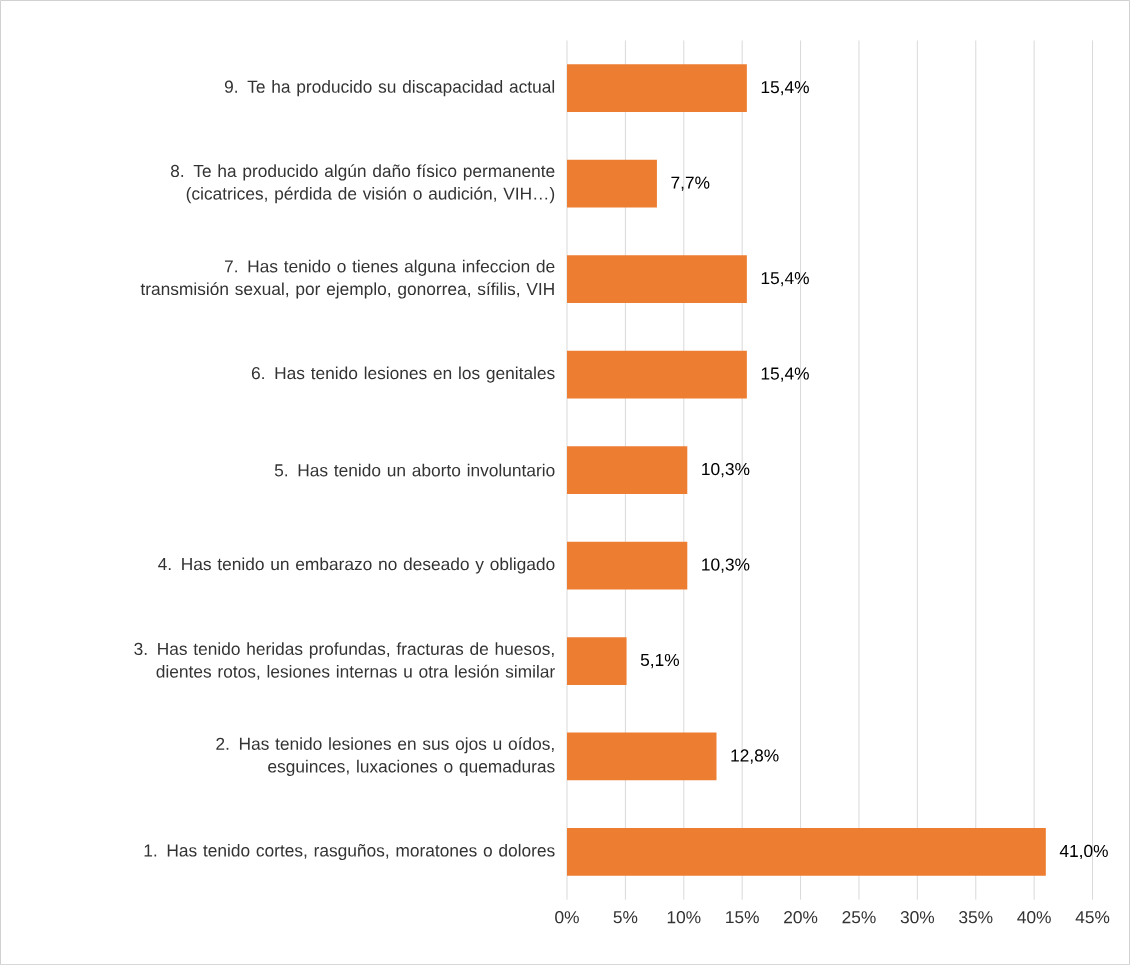 Image resolution: width=1130 pixels, height=965 pixels. Describe the element at coordinates (567, 917) in the screenshot. I see `x-tick-label: 0%` at that location.